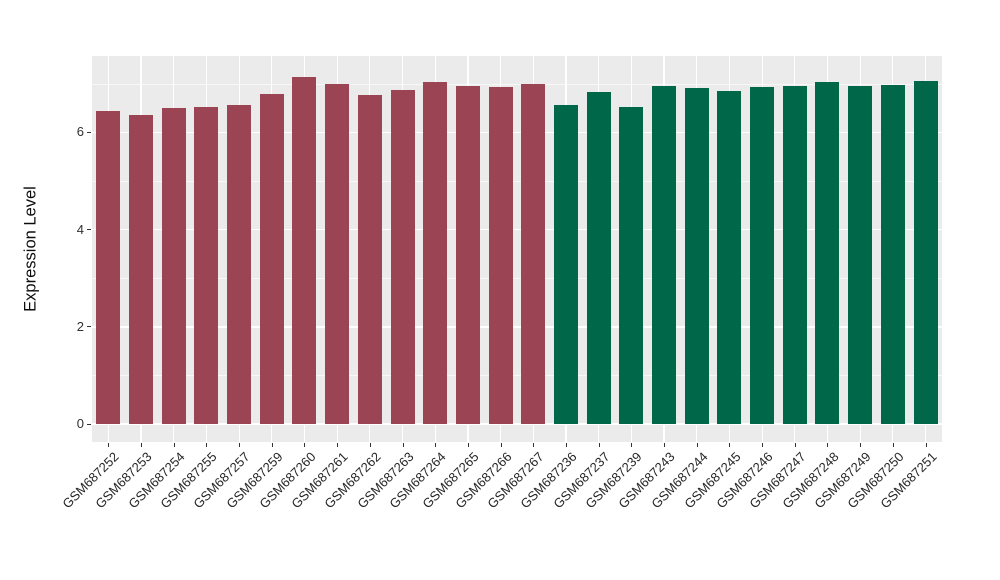  I want to click on bar-GSM687262, so click(369, 259).